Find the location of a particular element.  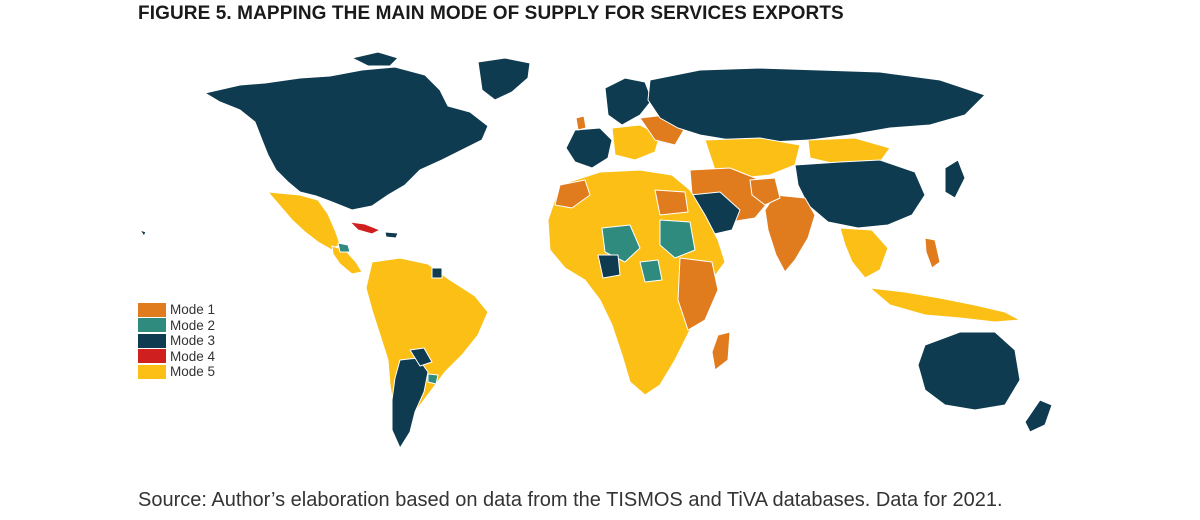

argentina-region is located at coordinates (410, 403).